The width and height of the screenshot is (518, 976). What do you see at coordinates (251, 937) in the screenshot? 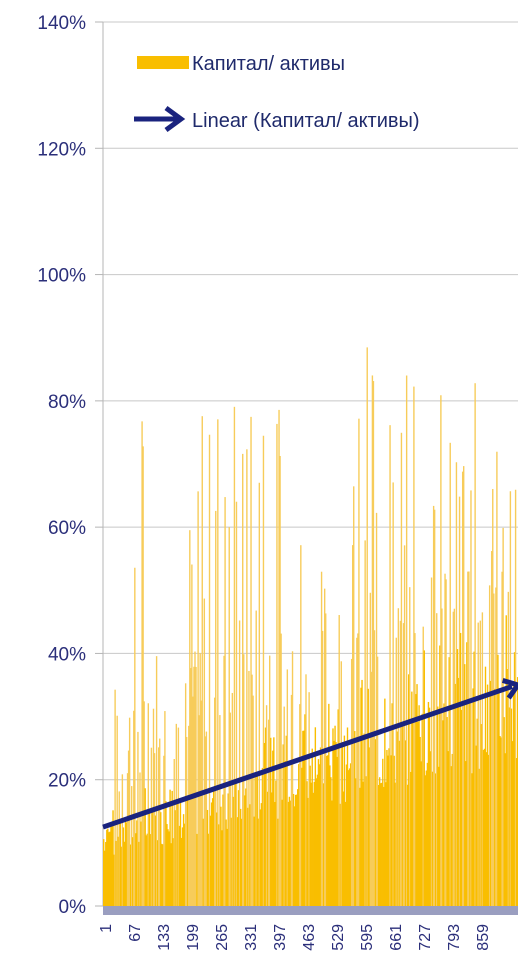
I see `x-tick-label: 331` at bounding box center [251, 937].